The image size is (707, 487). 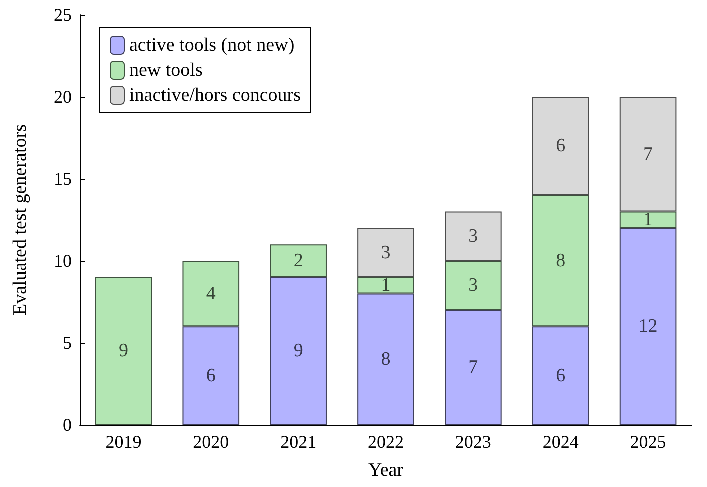 I want to click on legend-label: active tools (not new), so click(x=212, y=45).